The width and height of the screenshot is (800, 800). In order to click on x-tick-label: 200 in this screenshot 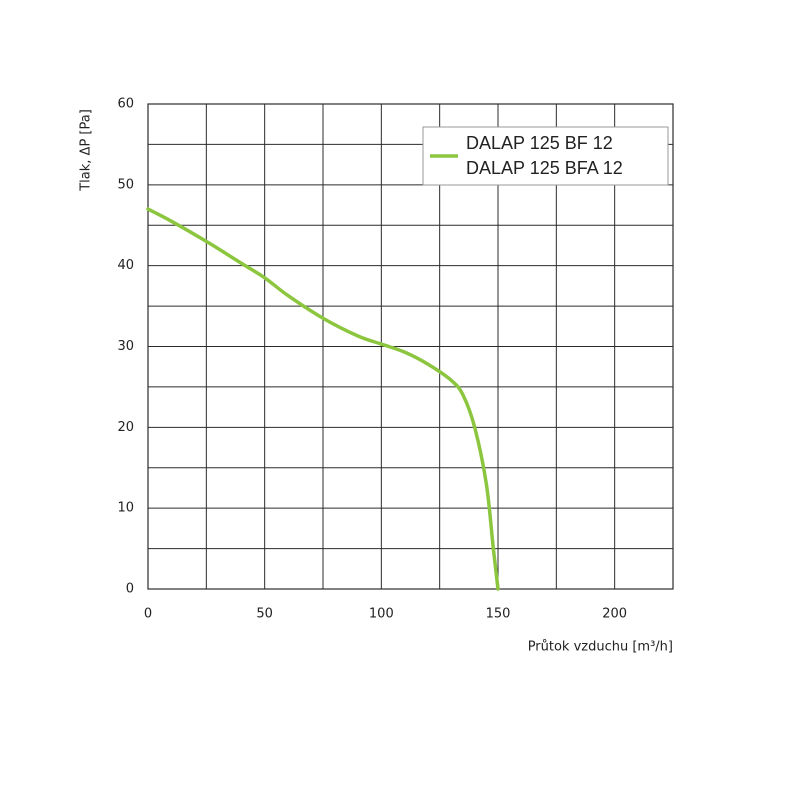, I will do `click(614, 614)`.